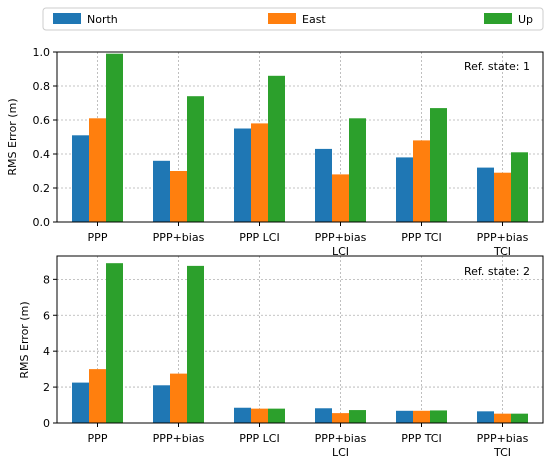  I want to click on legend-swatch-east, so click(282, 18).